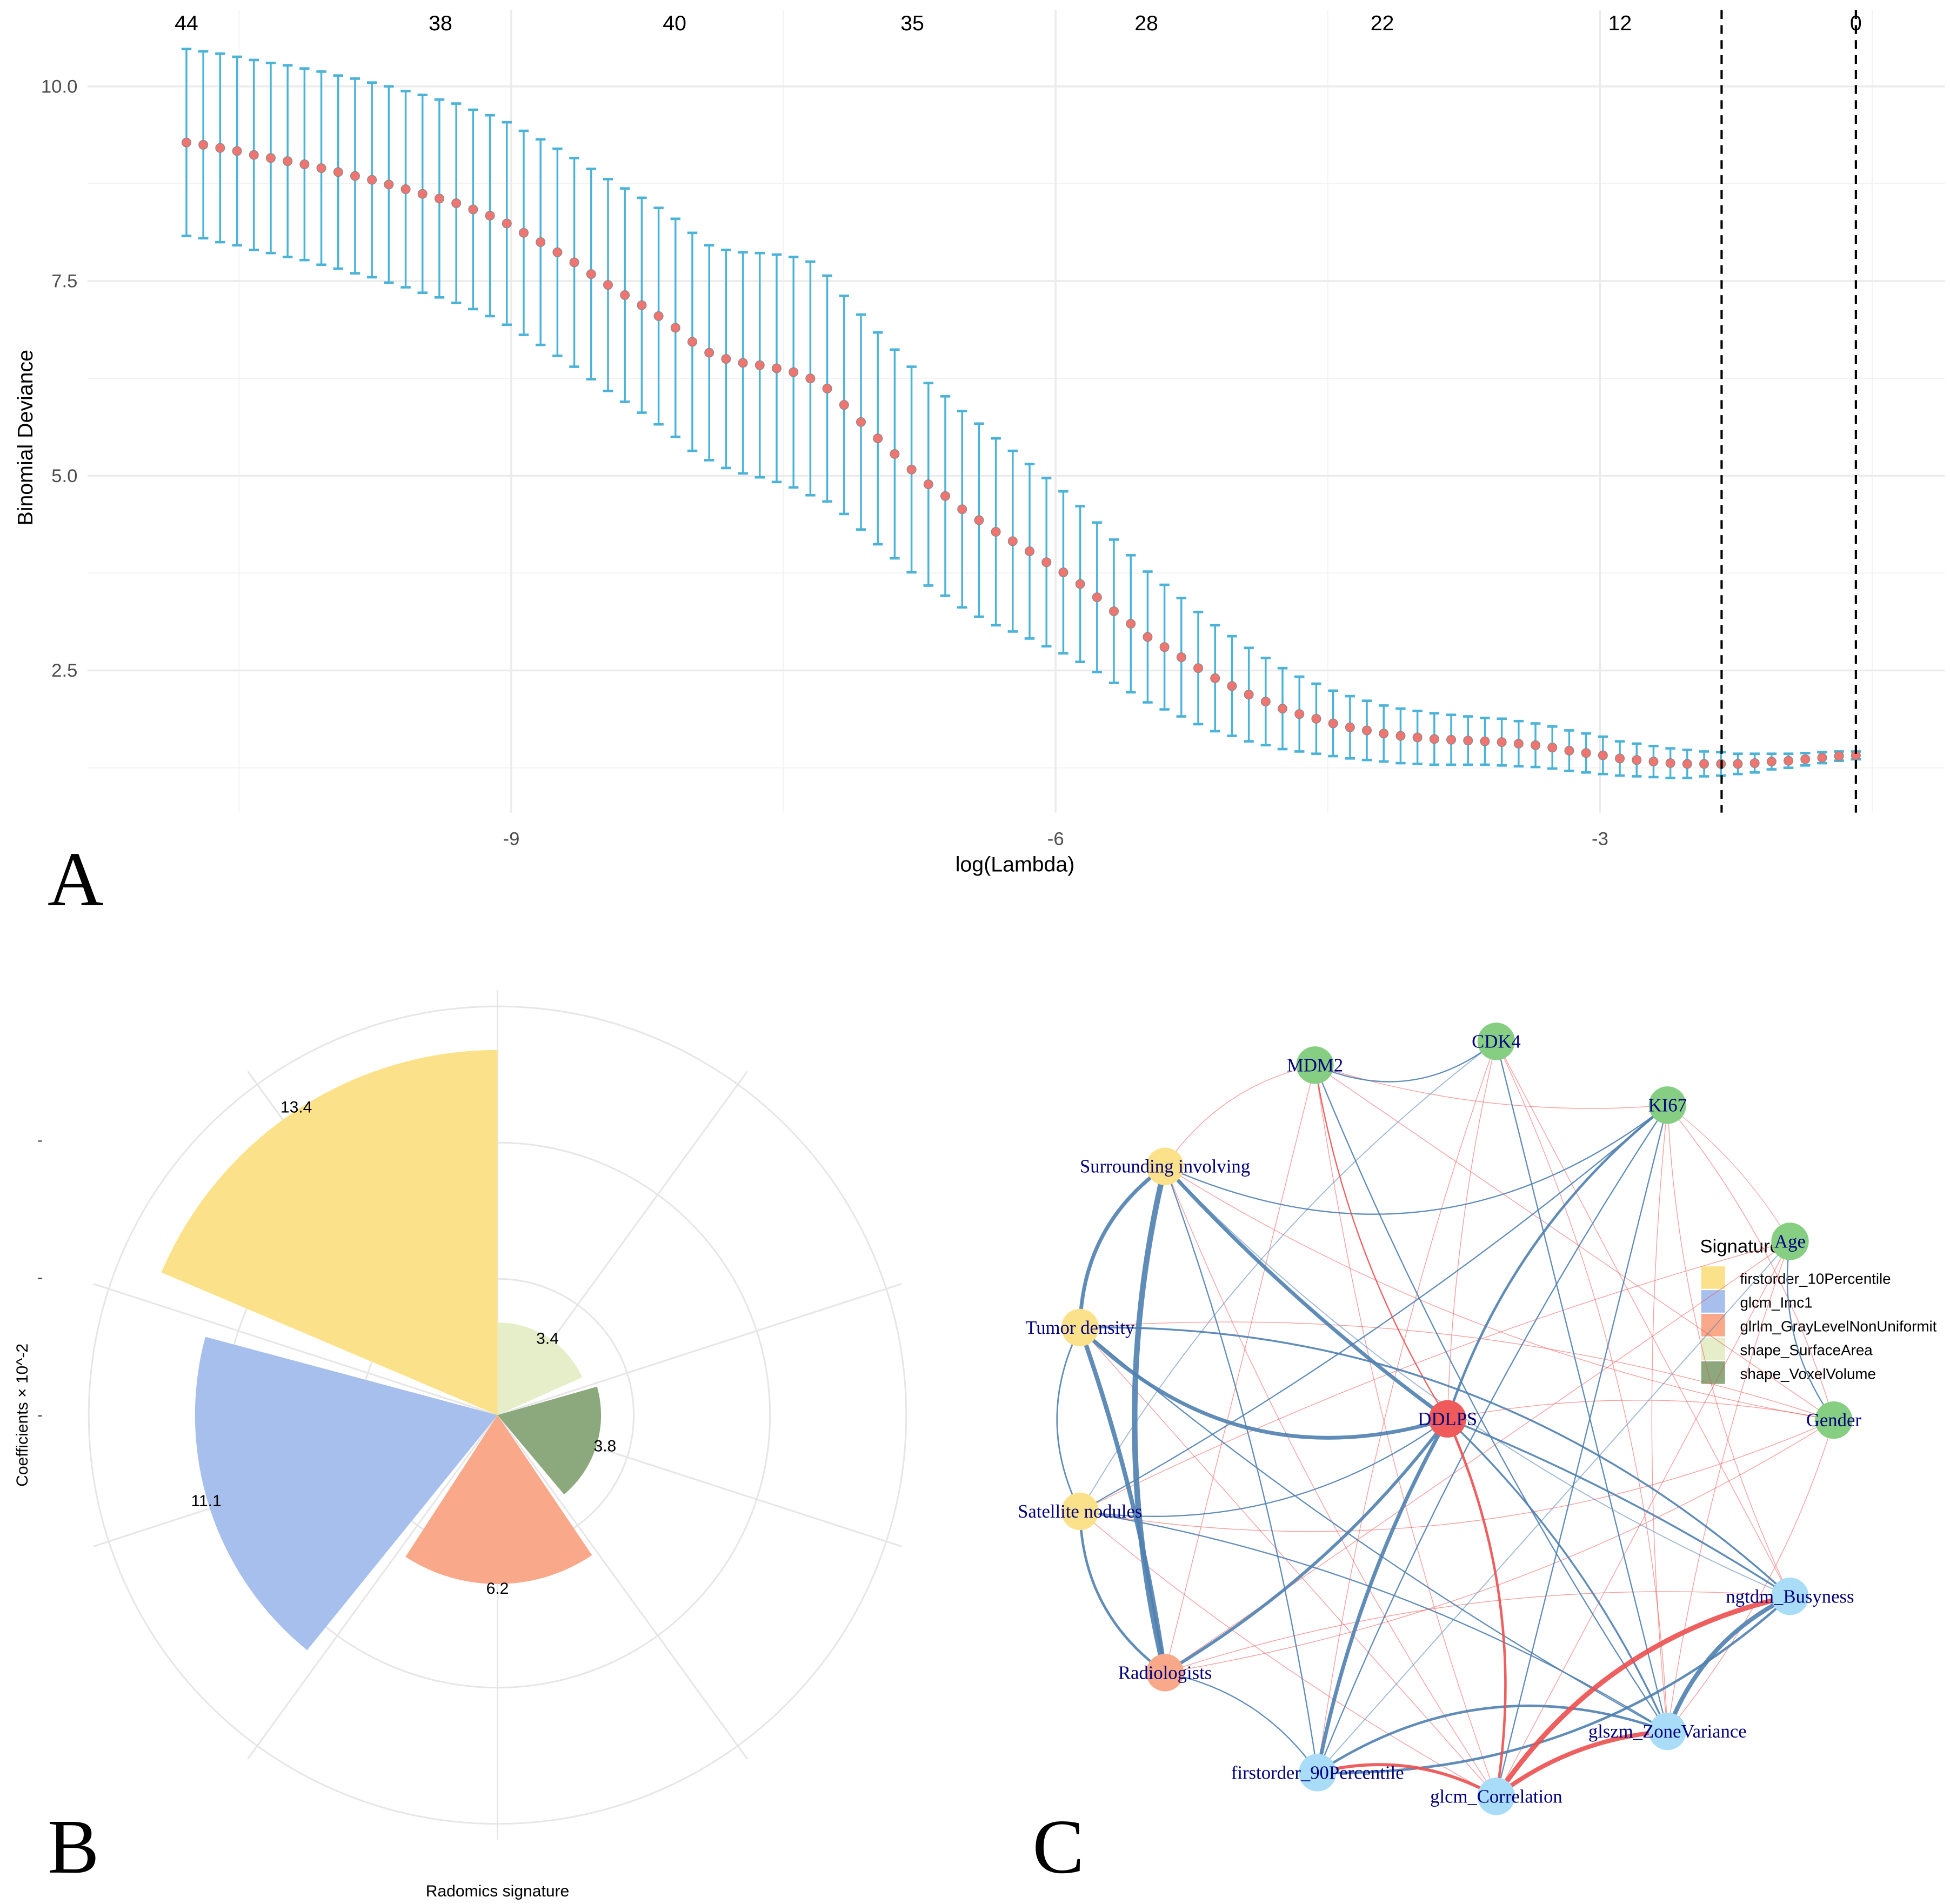 Image resolution: width=1950 pixels, height=1904 pixels. I want to click on negative-edge-ki67-ngtdm, so click(1729, 1351).